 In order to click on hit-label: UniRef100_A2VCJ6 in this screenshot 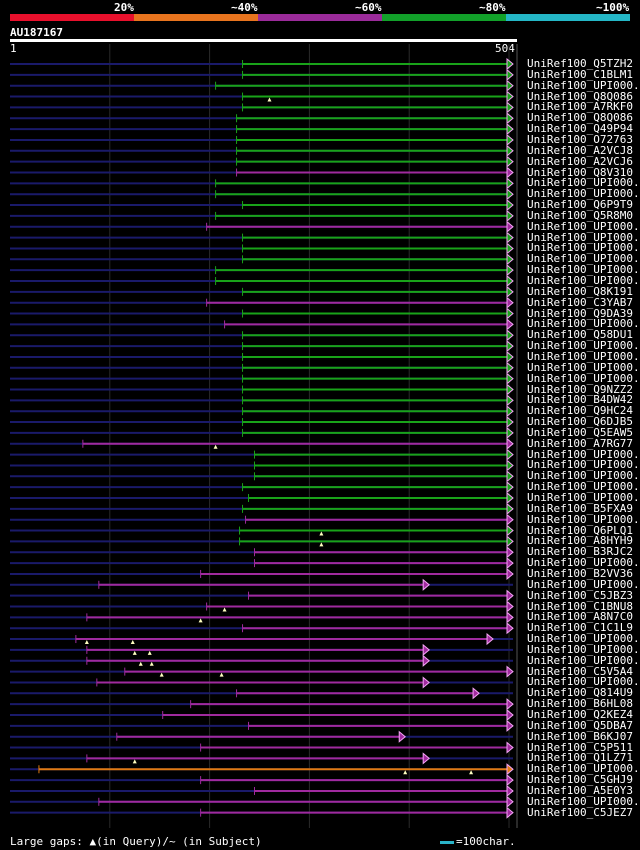, I will do `click(580, 161)`.